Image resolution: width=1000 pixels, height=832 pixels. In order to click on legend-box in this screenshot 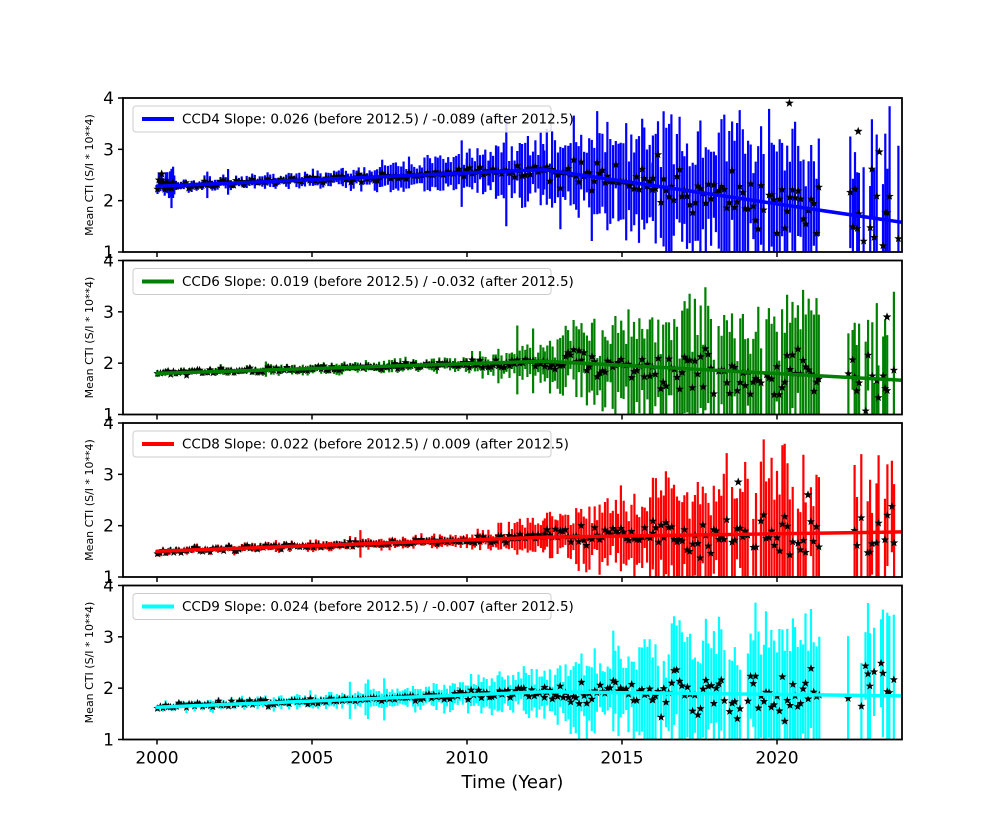, I will do `click(342, 444)`.